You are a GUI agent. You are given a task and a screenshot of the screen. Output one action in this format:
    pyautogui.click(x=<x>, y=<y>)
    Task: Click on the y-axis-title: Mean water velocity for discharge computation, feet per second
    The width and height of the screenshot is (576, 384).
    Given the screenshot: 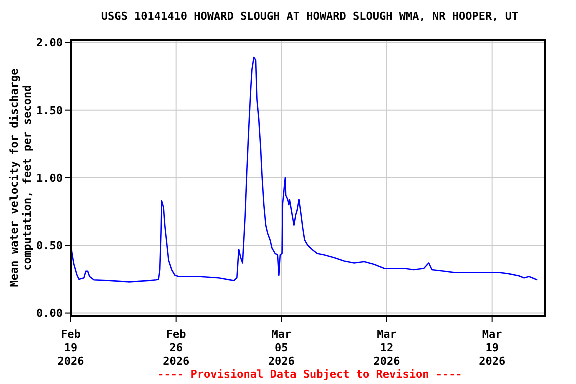 What is the action you would take?
    pyautogui.click(x=21, y=178)
    